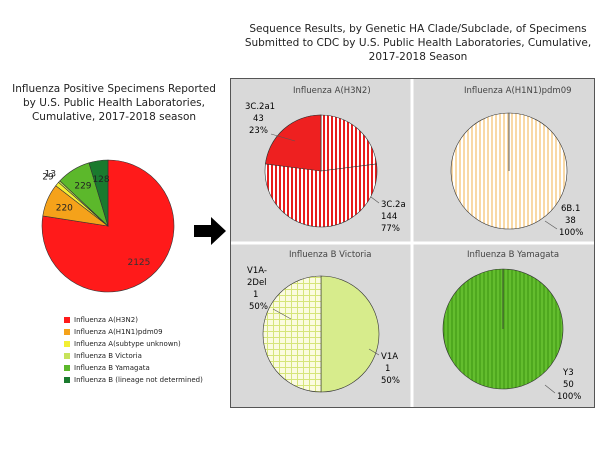 This screenshot has height=450, width=600. I want to click on legend-item-victoria: Influenza B Victoria, so click(133, 356).